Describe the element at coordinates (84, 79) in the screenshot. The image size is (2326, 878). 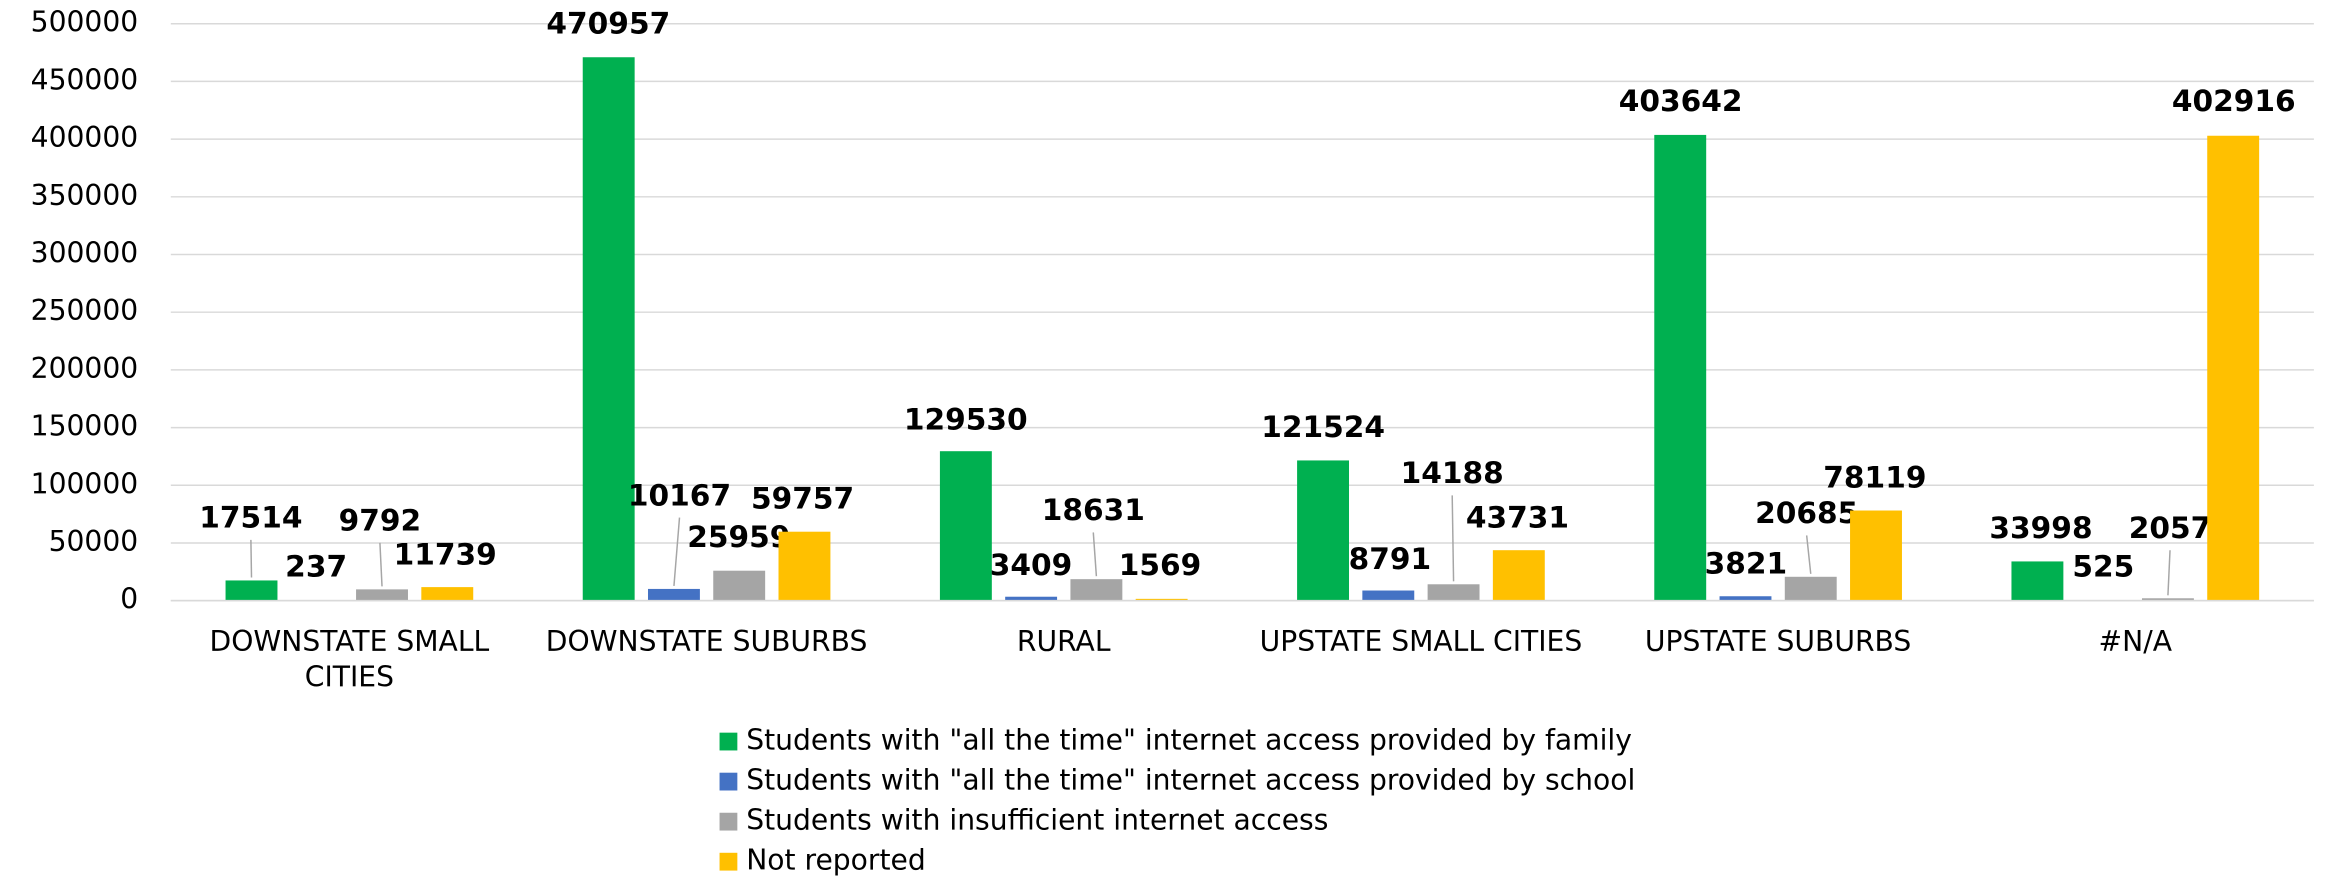
I see `y-tick-label: 450000` at that location.